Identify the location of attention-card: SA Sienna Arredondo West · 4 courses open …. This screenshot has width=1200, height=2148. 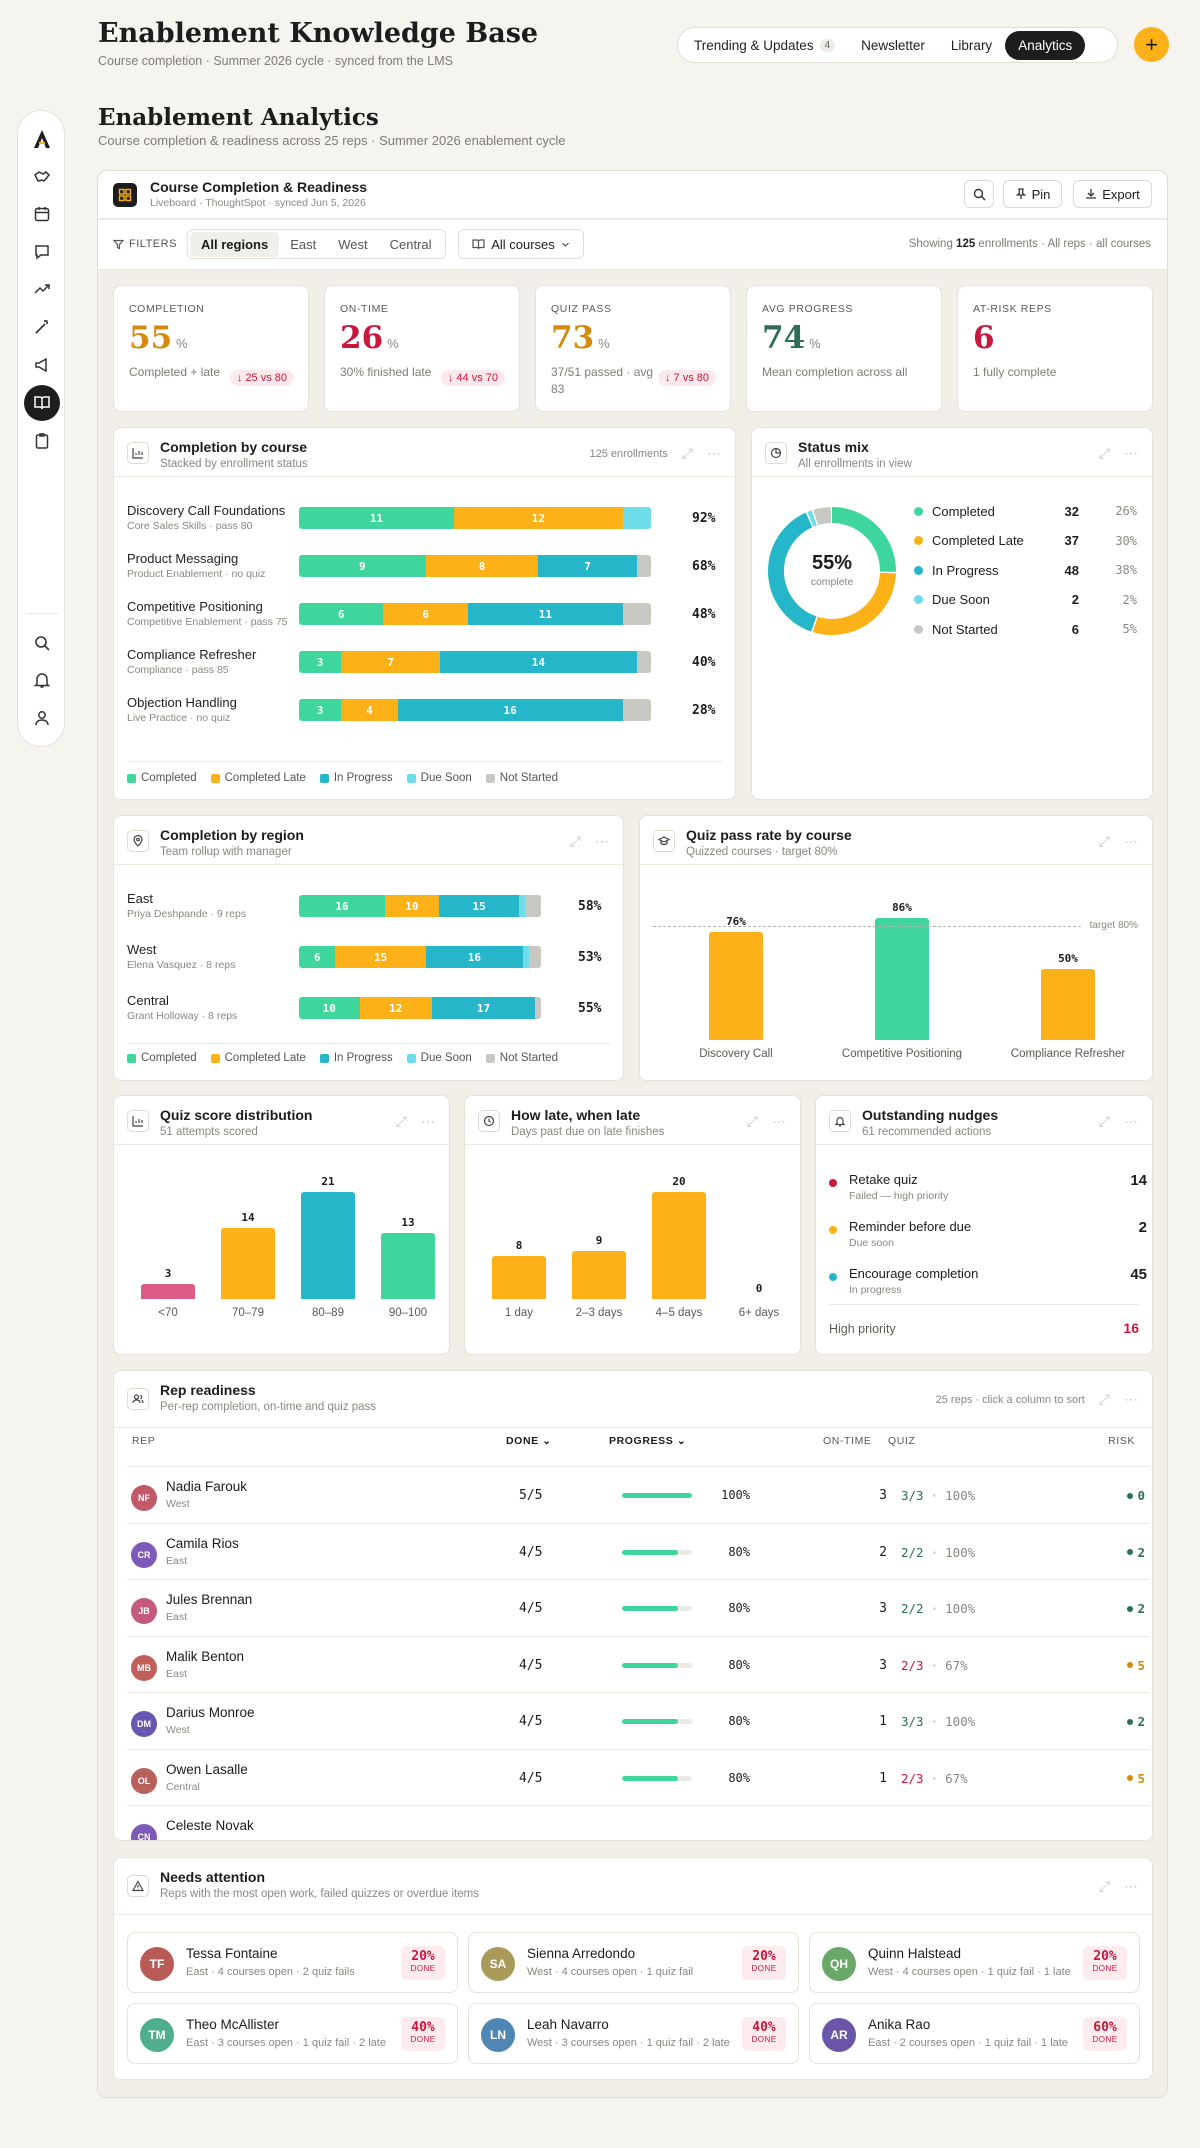
(633, 1962).